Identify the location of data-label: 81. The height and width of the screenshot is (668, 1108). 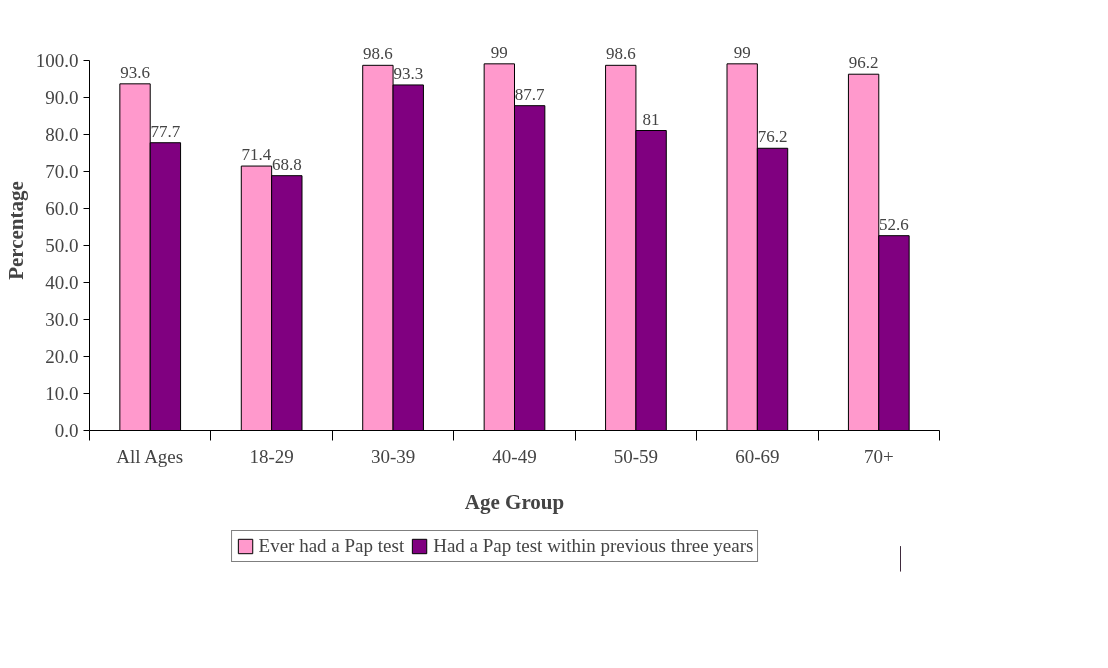
(651, 119).